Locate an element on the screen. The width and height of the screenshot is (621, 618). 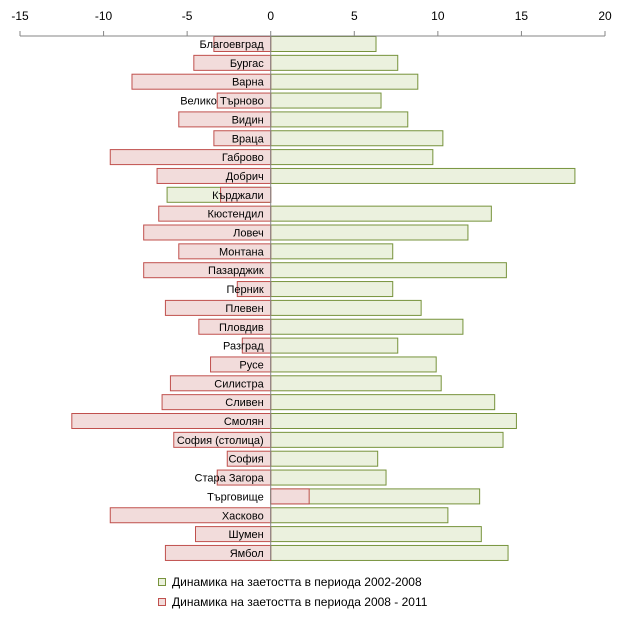
bar-2008-2011 is located at coordinates (290, 496).